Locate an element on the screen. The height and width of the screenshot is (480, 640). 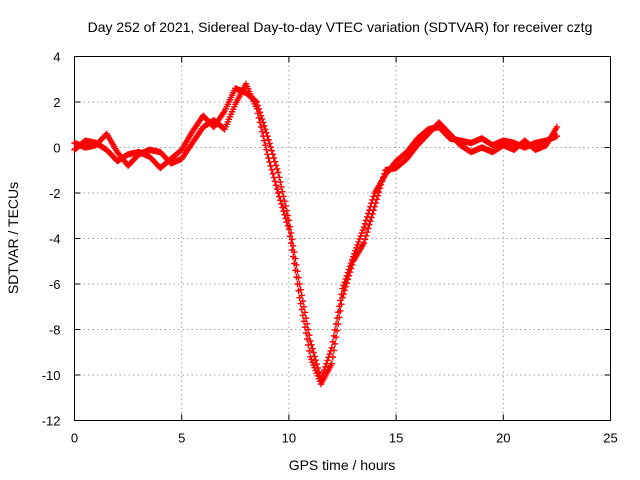
x-tick-label: 20 is located at coordinates (503, 438).